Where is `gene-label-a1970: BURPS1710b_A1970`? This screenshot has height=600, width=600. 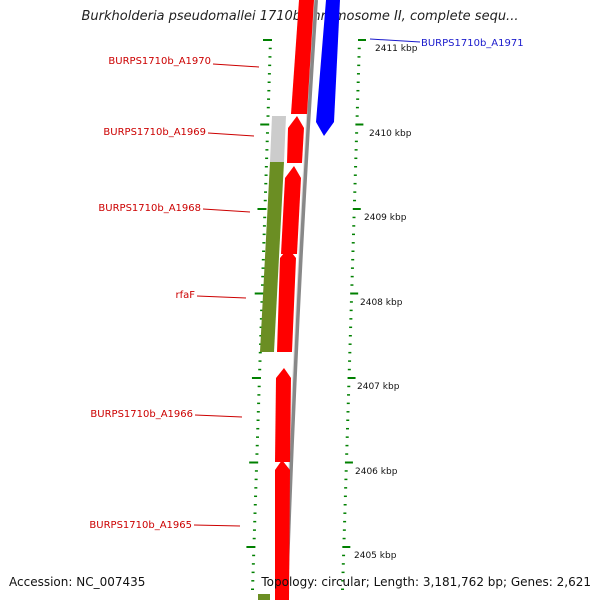
gene-label-a1970: BURPS1710b_A1970 is located at coordinates (159, 61).